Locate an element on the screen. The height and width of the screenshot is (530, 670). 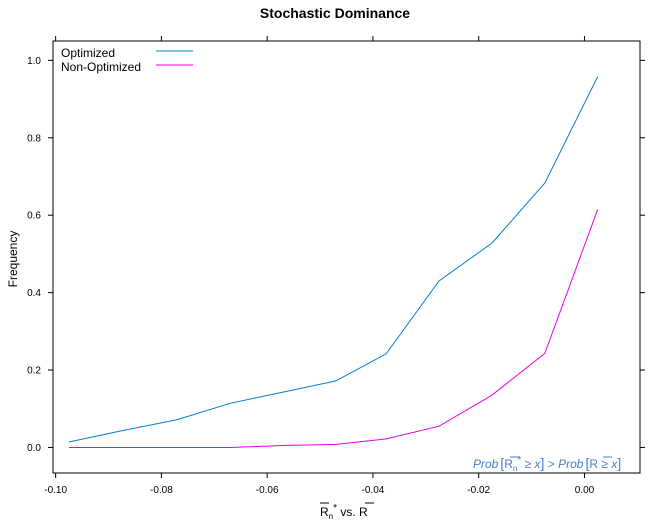
legend-label-non-optimized: Non-Optimized is located at coordinates (101, 67).